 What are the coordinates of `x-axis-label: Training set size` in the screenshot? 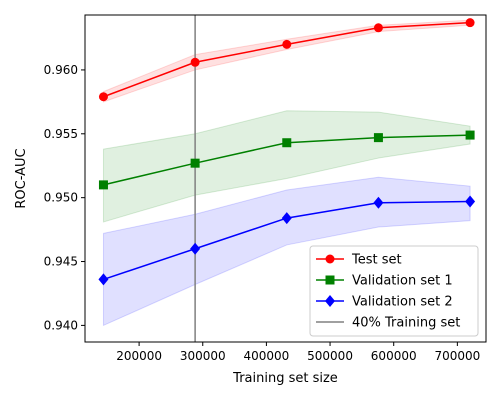 It's located at (285, 378).